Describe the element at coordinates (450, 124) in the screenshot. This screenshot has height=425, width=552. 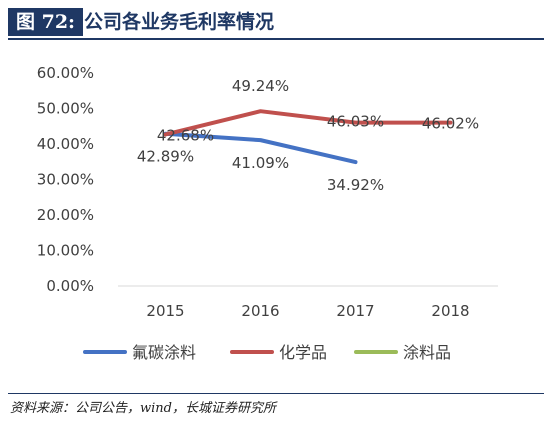
I see `data-label: 46.02%` at that location.